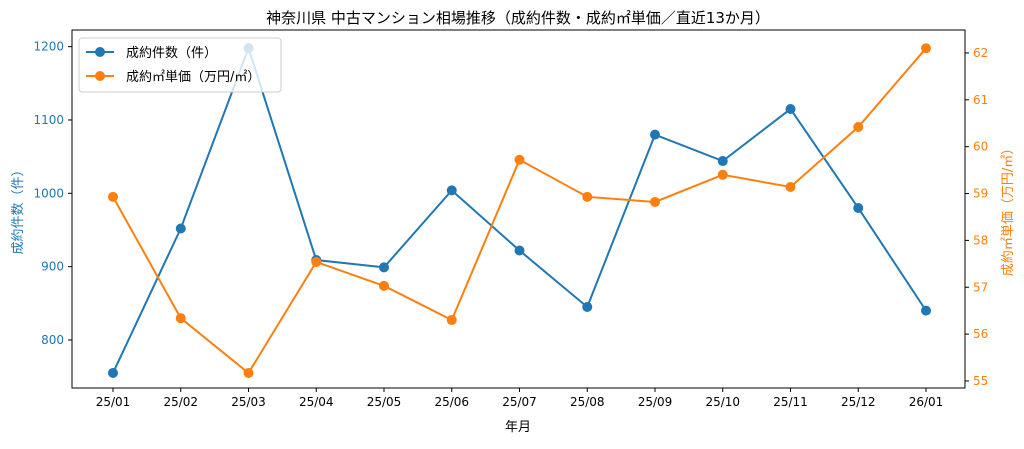 The height and width of the screenshot is (449, 1024). What do you see at coordinates (858, 402) in the screenshot?
I see `x-tick-label: 25/12` at bounding box center [858, 402].